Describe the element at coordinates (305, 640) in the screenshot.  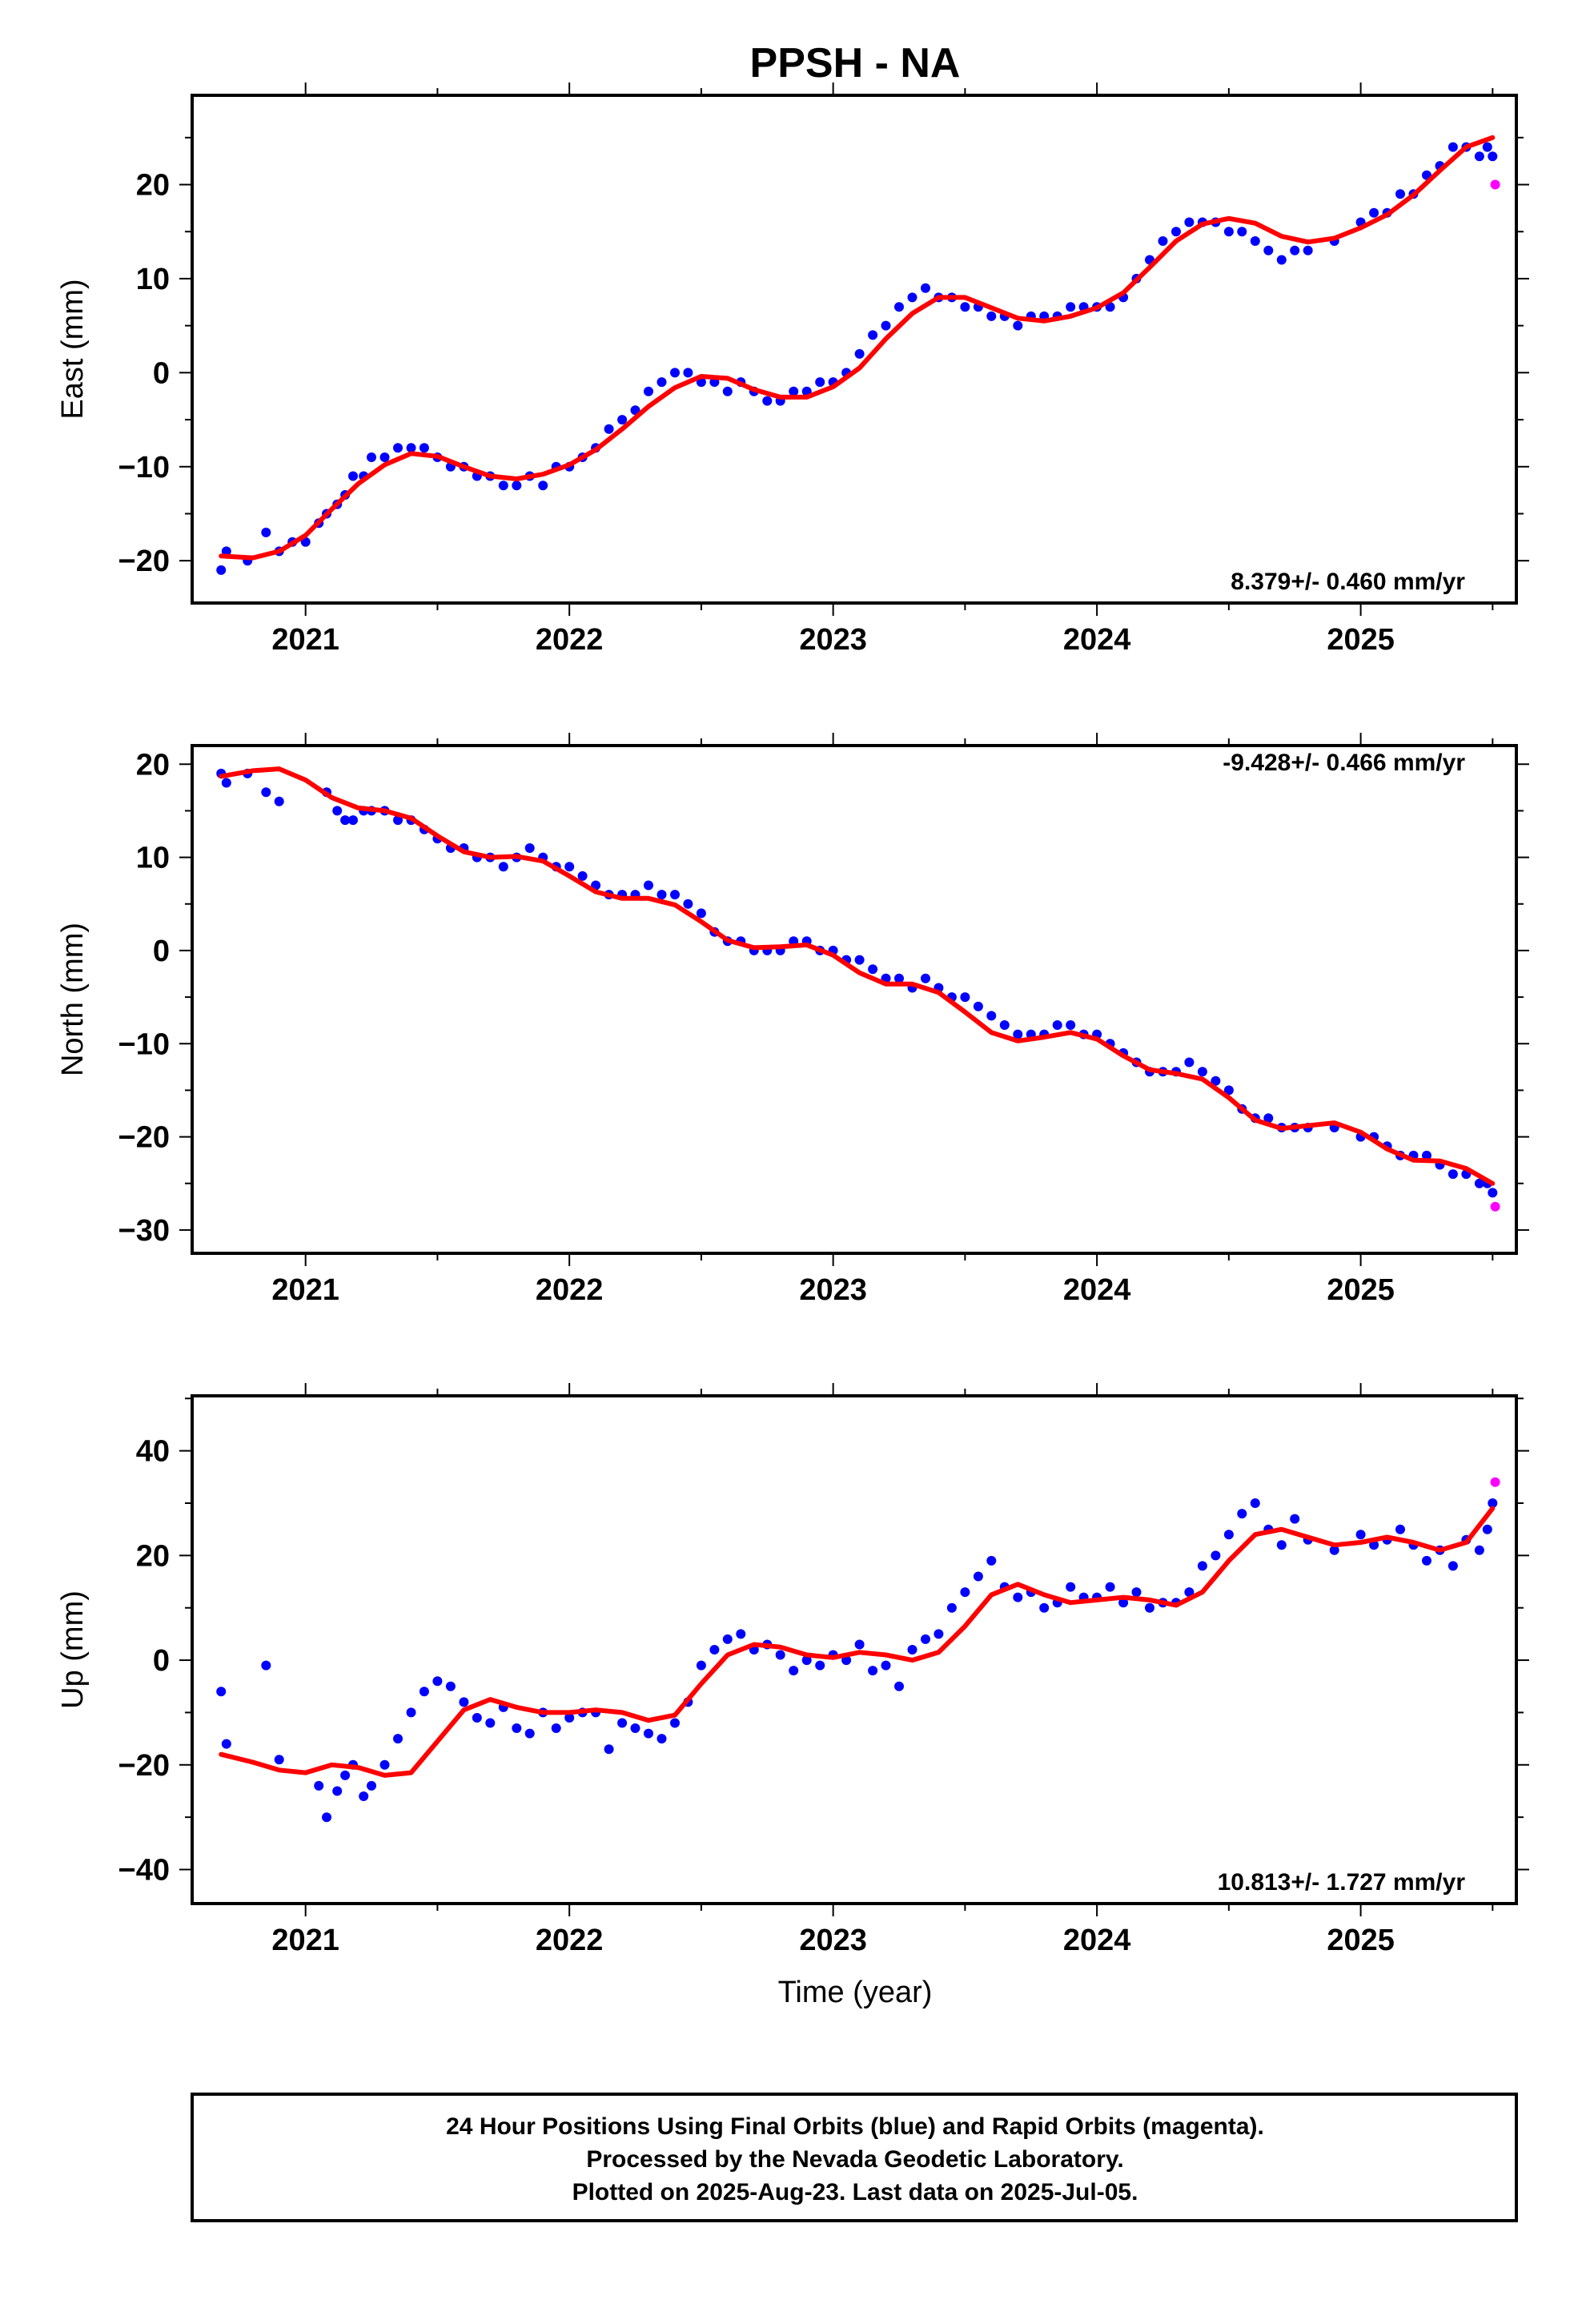
I see `east-x-tick-label: 2021` at that location.